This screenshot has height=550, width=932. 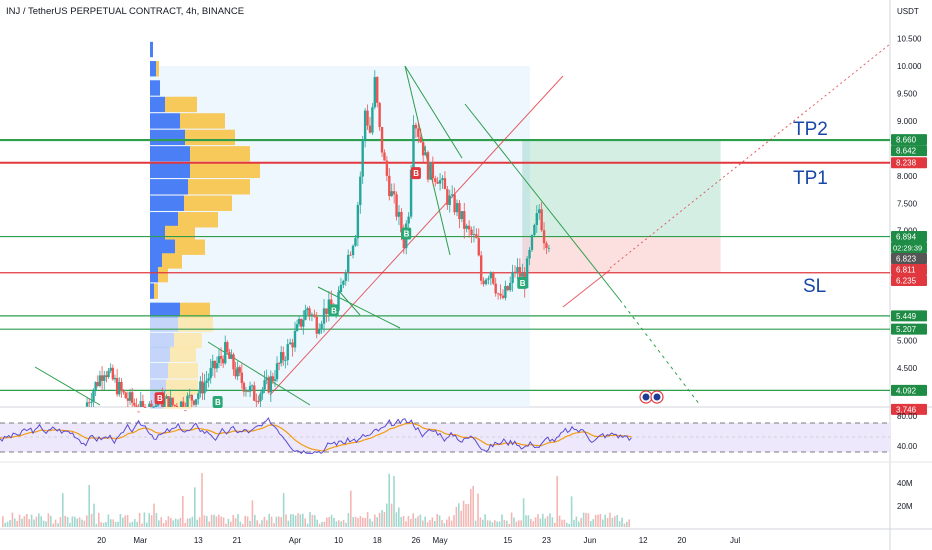 I want to click on time-tick: 21, so click(x=237, y=540).